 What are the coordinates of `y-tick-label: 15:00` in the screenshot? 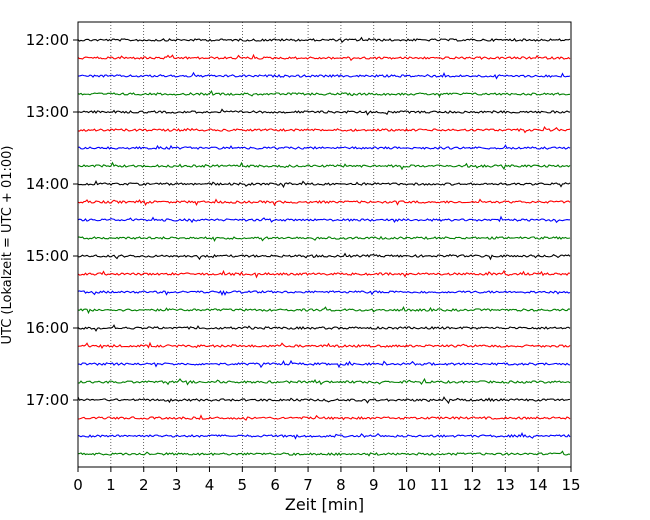 It's located at (47, 256).